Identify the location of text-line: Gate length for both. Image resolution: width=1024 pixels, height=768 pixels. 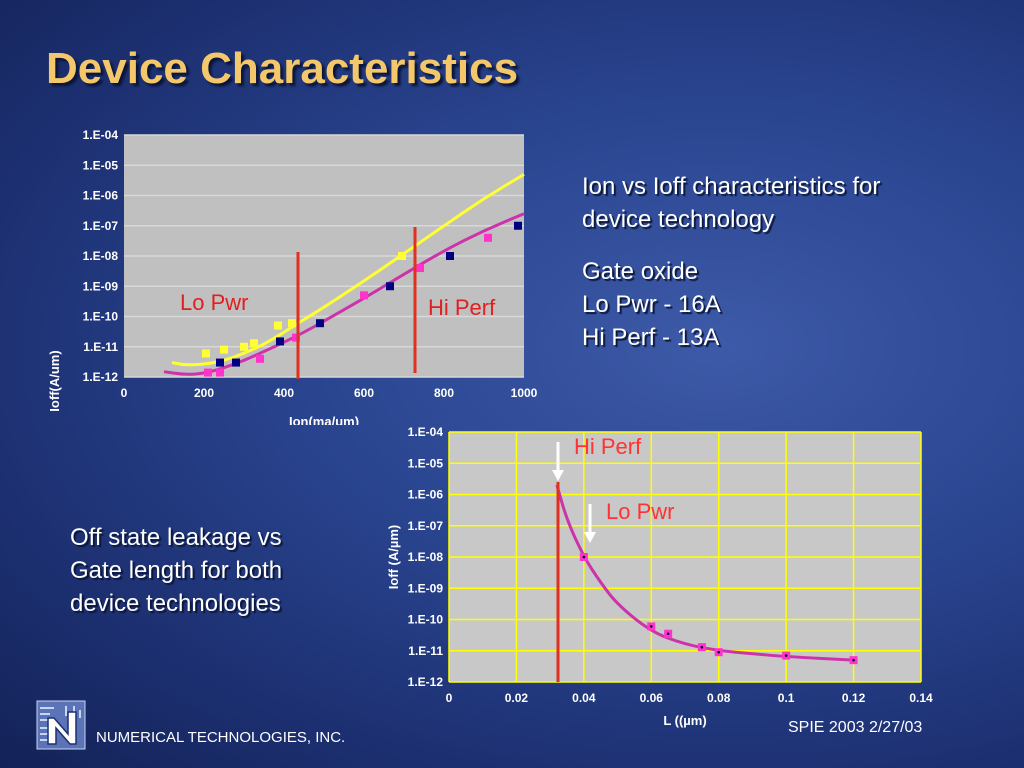
(176, 570).